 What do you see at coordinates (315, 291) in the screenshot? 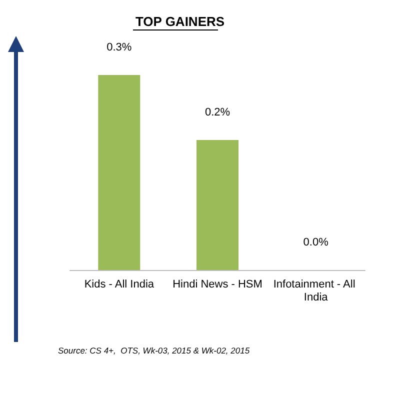
I see `x-tick-label: Infotainment - All India` at bounding box center [315, 291].